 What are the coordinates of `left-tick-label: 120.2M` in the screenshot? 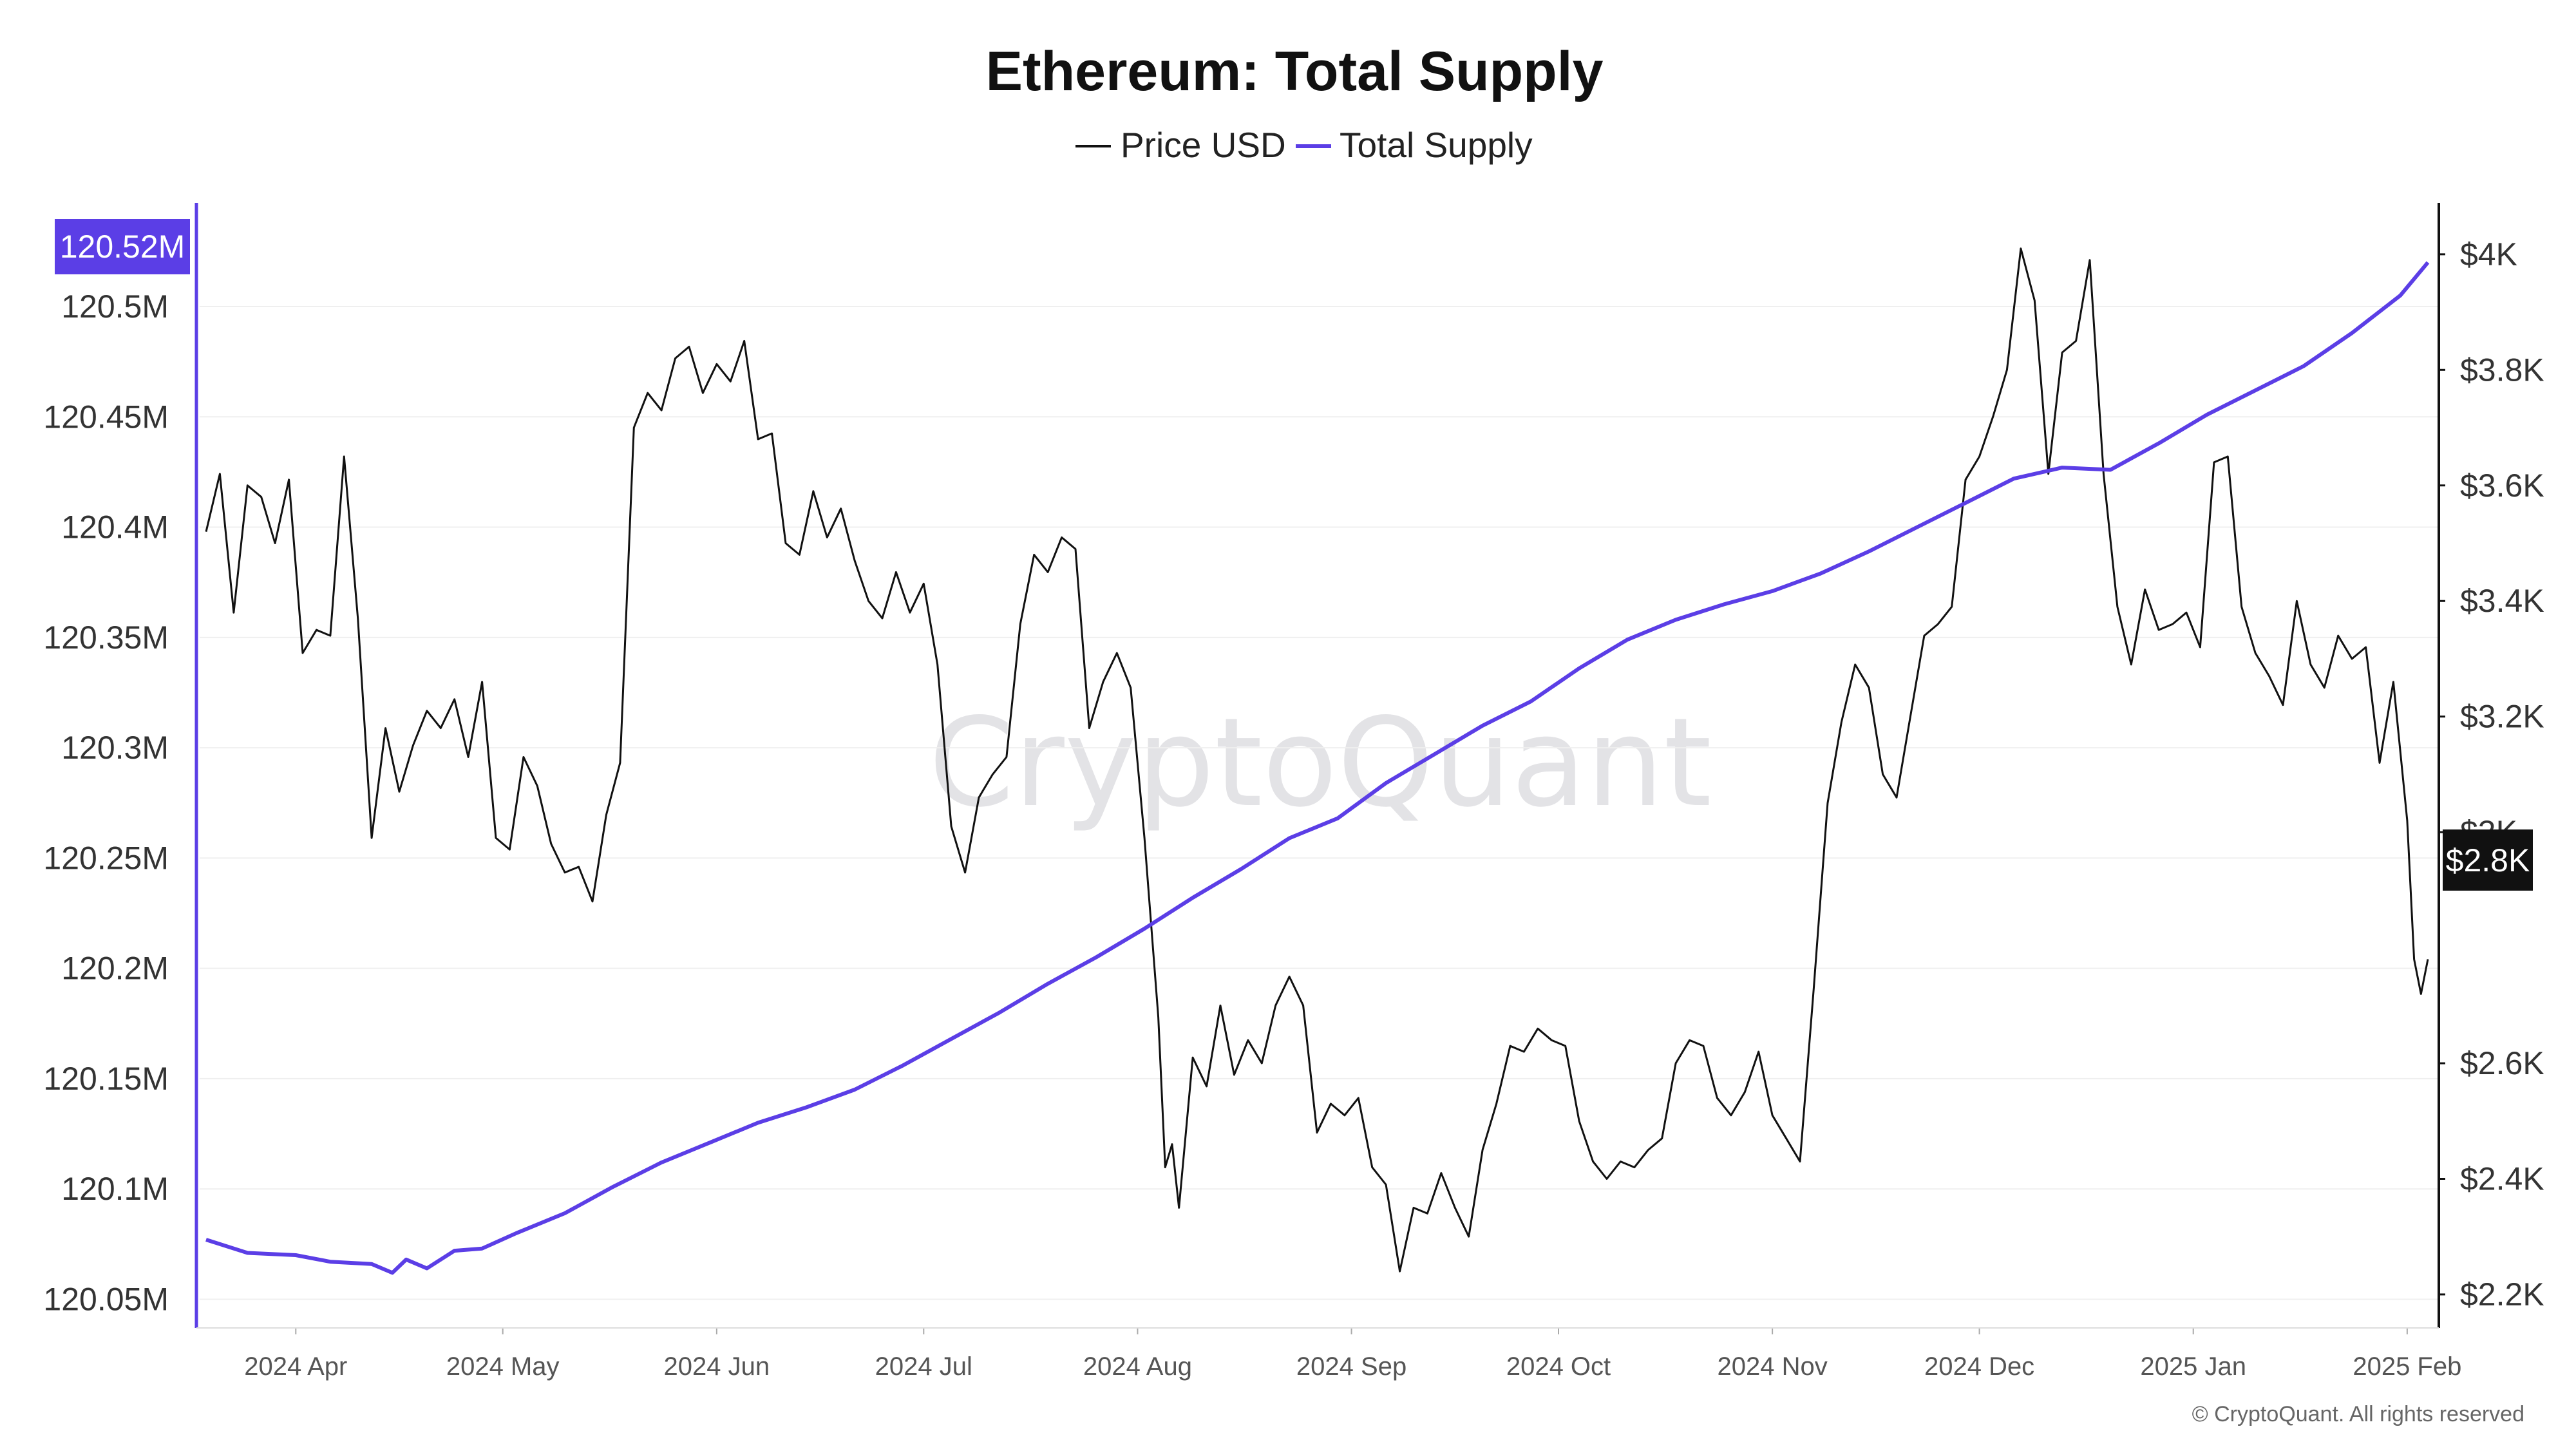 It's located at (115, 969).